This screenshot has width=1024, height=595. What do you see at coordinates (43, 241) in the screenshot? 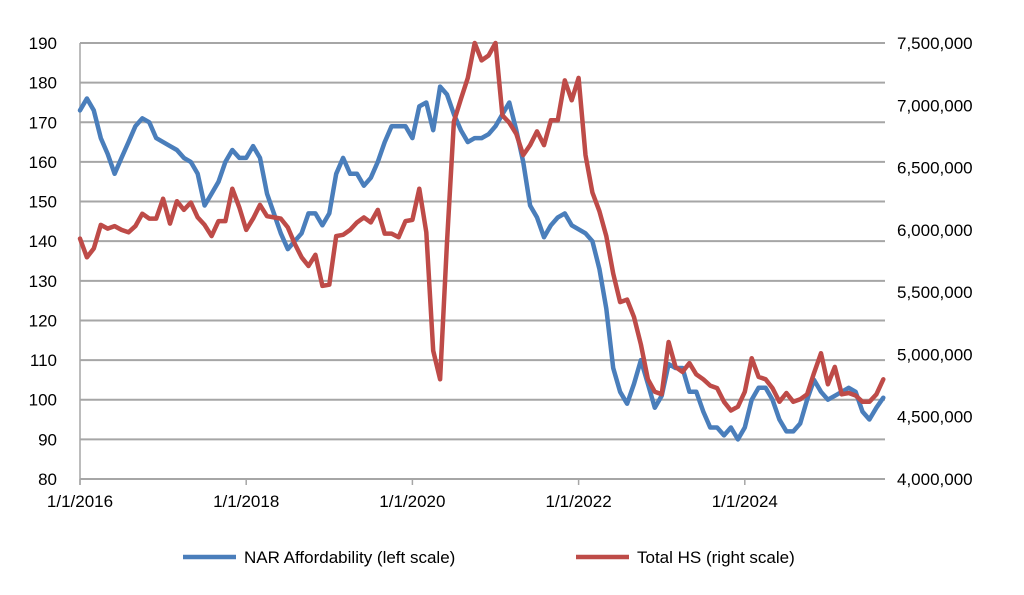
I see `left-tick-label: 140` at bounding box center [43, 241].